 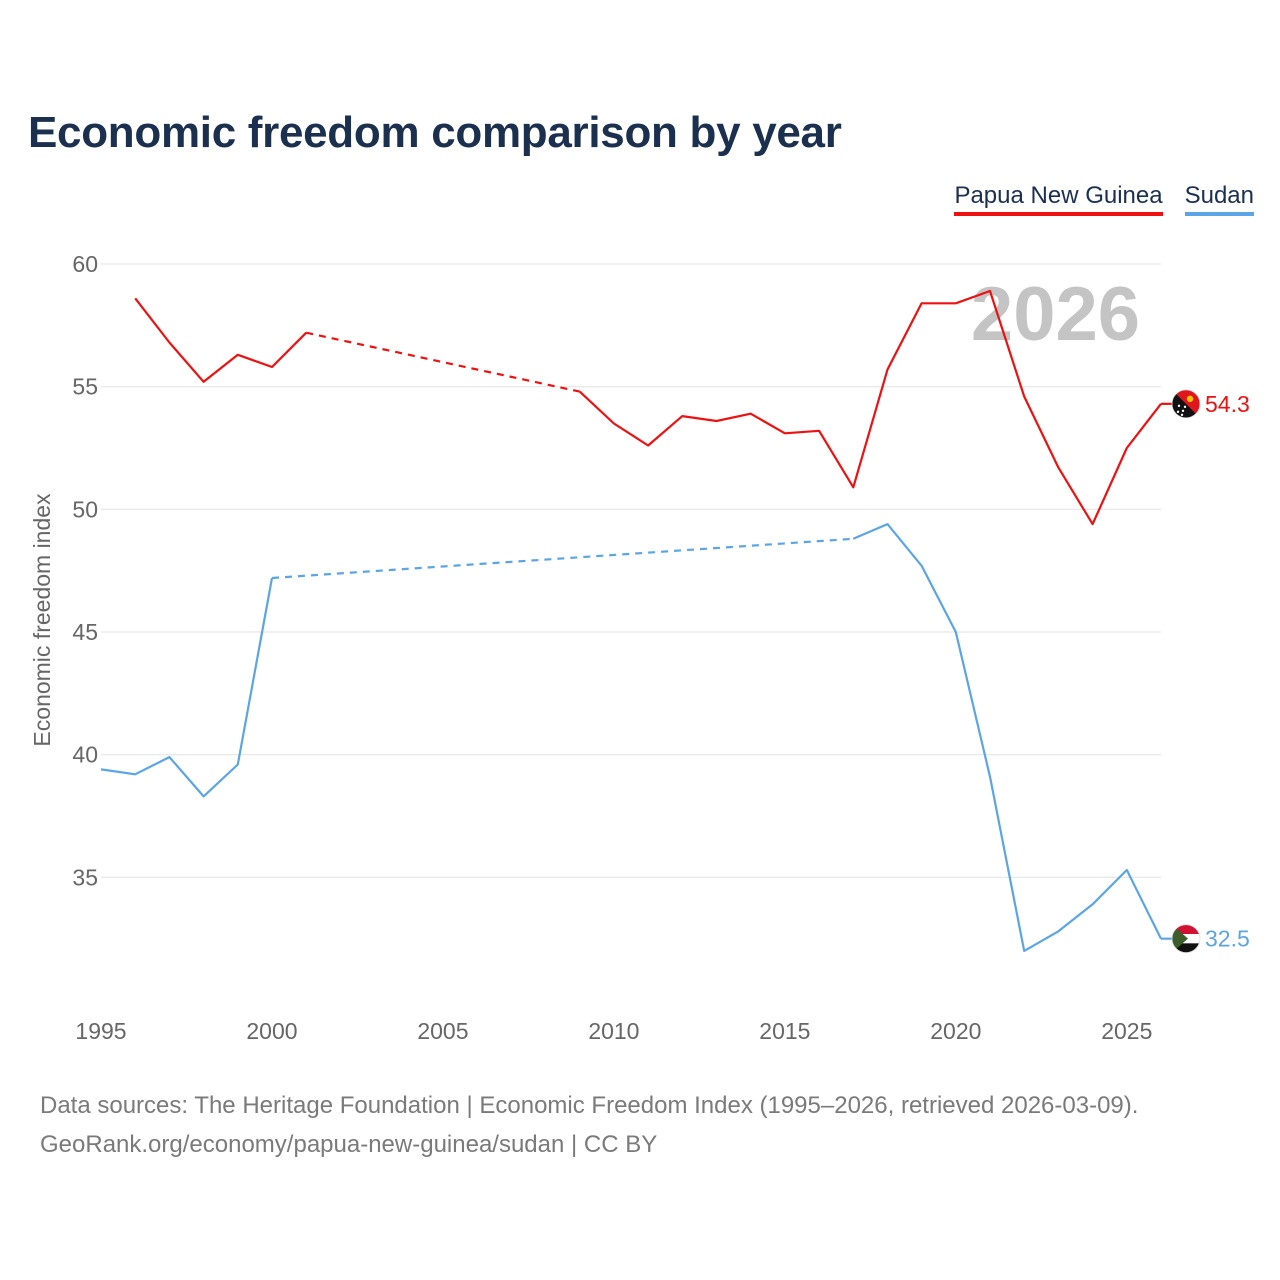 What do you see at coordinates (271, 1031) in the screenshot?
I see `x-tick-label: 2000` at bounding box center [271, 1031].